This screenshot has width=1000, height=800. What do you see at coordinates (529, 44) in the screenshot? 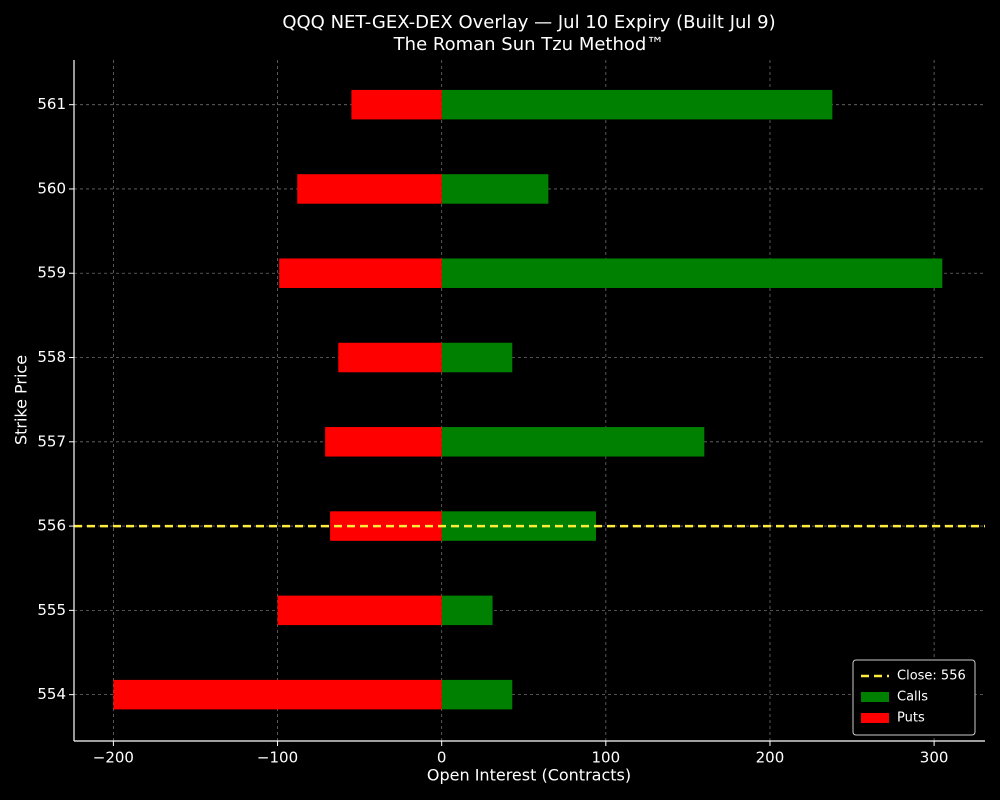
I see `chart-subtitle: The Roman Sun Tzu Method™` at bounding box center [529, 44].